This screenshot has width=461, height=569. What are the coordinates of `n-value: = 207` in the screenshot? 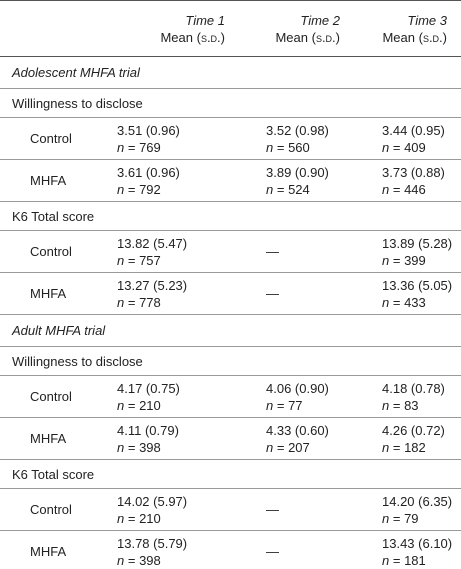 It's located at (293, 447).